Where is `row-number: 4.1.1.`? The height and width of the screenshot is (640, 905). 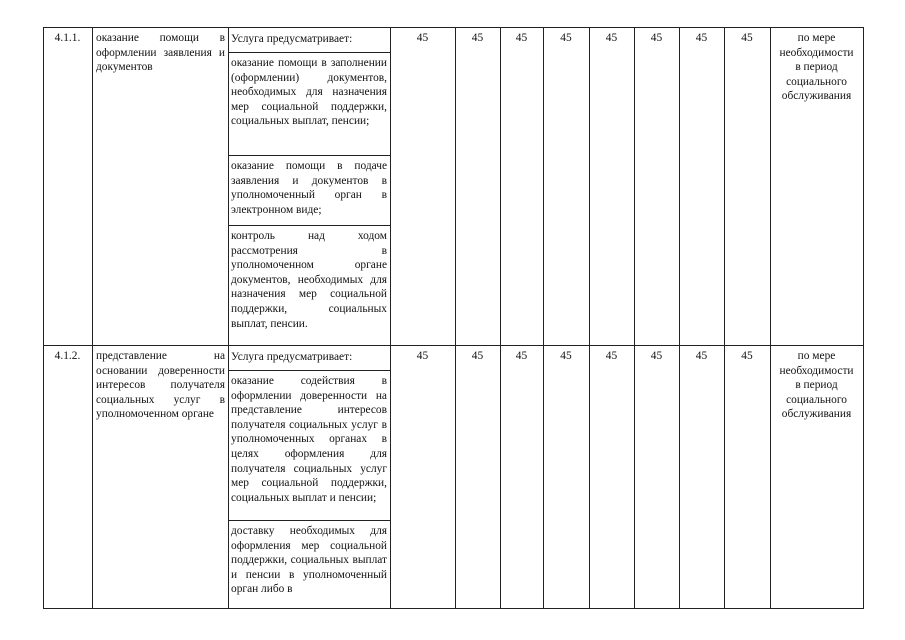 row-number: 4.1.1. is located at coordinates (67, 38).